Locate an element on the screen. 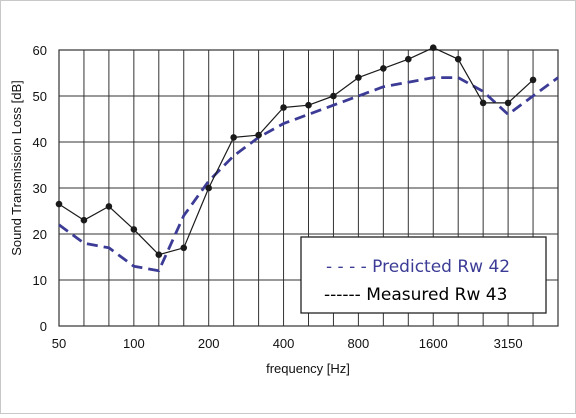 Image resolution: width=576 pixels, height=418 pixels. y-tick-labels: 0 10 20 30 40 50 60 is located at coordinates (40, 188).